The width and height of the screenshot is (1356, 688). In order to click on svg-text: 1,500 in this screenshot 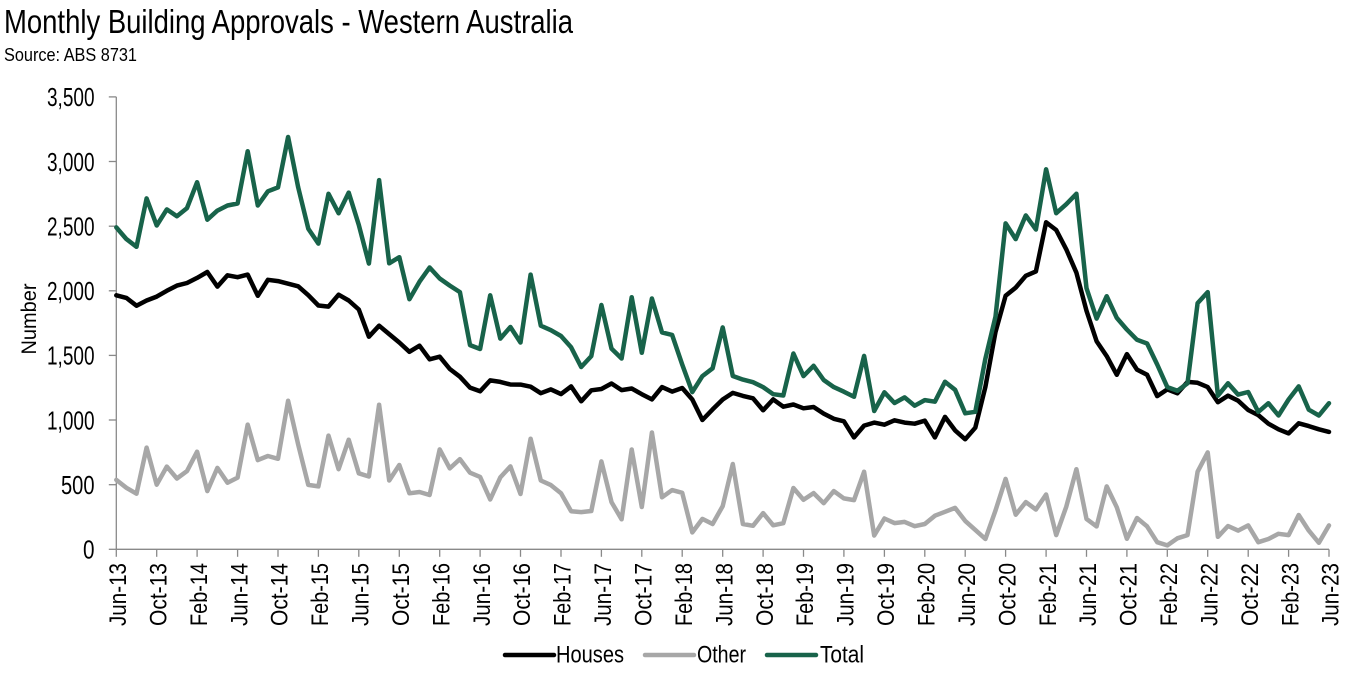, I will do `click(71, 357)`.